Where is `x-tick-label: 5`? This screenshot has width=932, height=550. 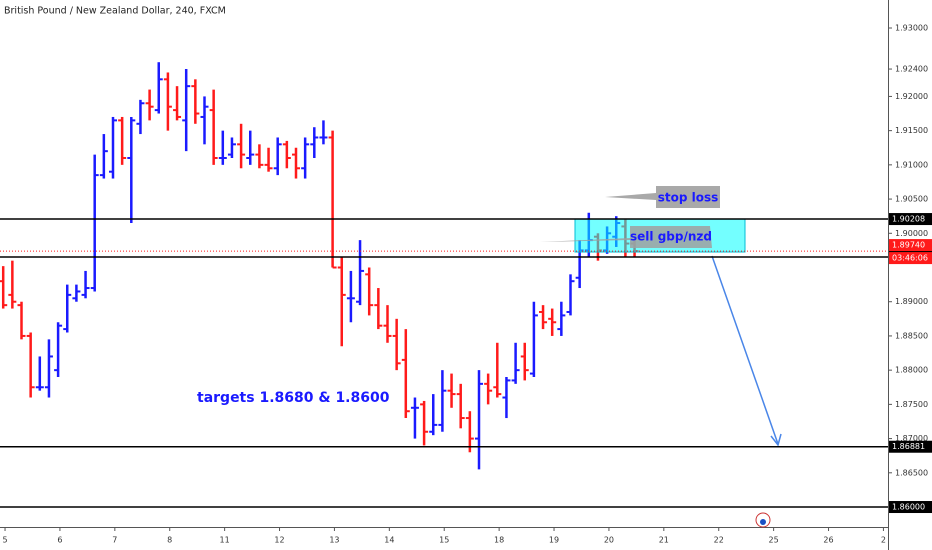 x-tick-label: 5 is located at coordinates (4, 540).